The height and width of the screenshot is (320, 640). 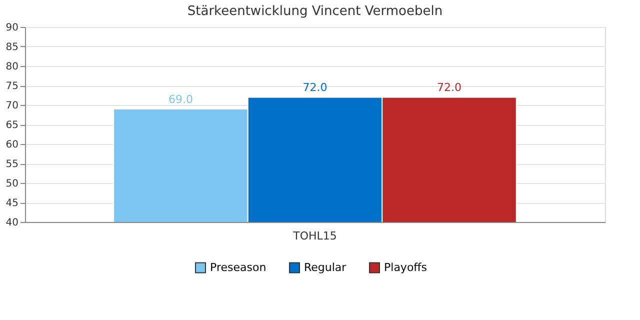 I want to click on y-tick-label: 75, so click(x=12, y=86).